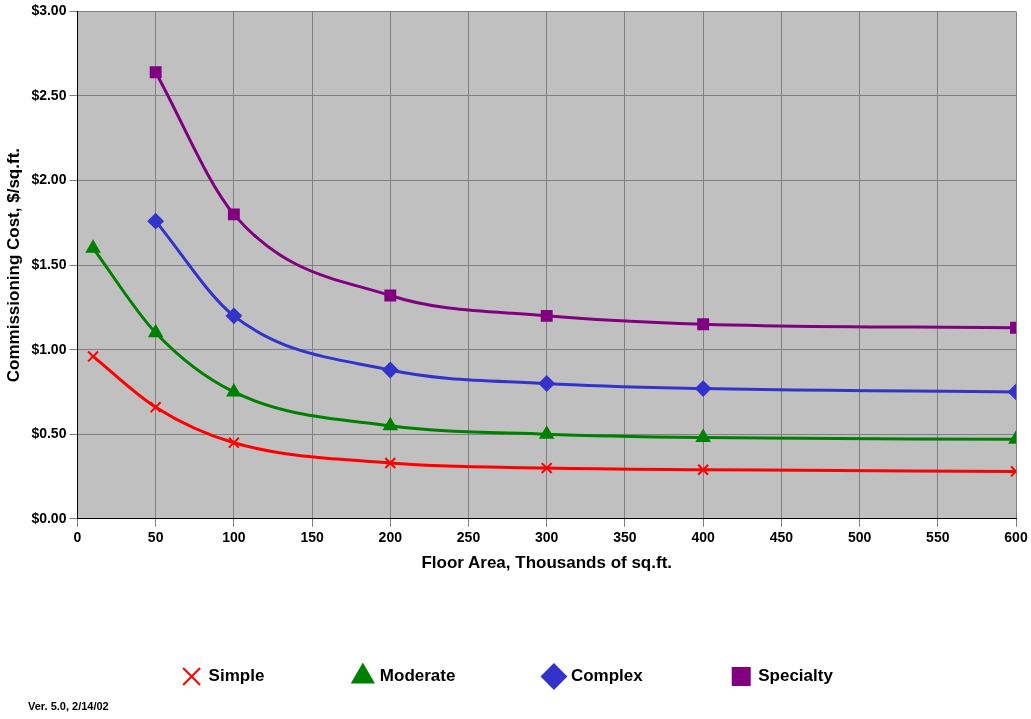  Describe the element at coordinates (390, 537) in the screenshot. I see `x-tick-label: 200` at that location.